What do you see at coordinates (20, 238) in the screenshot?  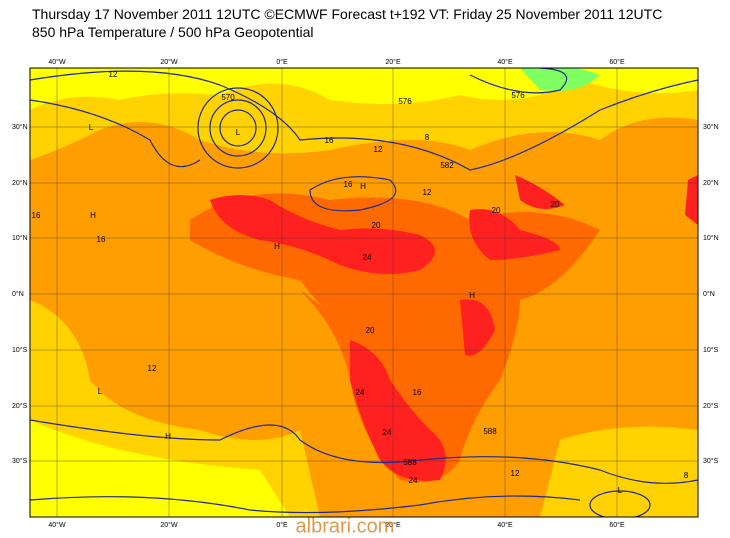 I see `lat-label-left: 10°N` at bounding box center [20, 238].